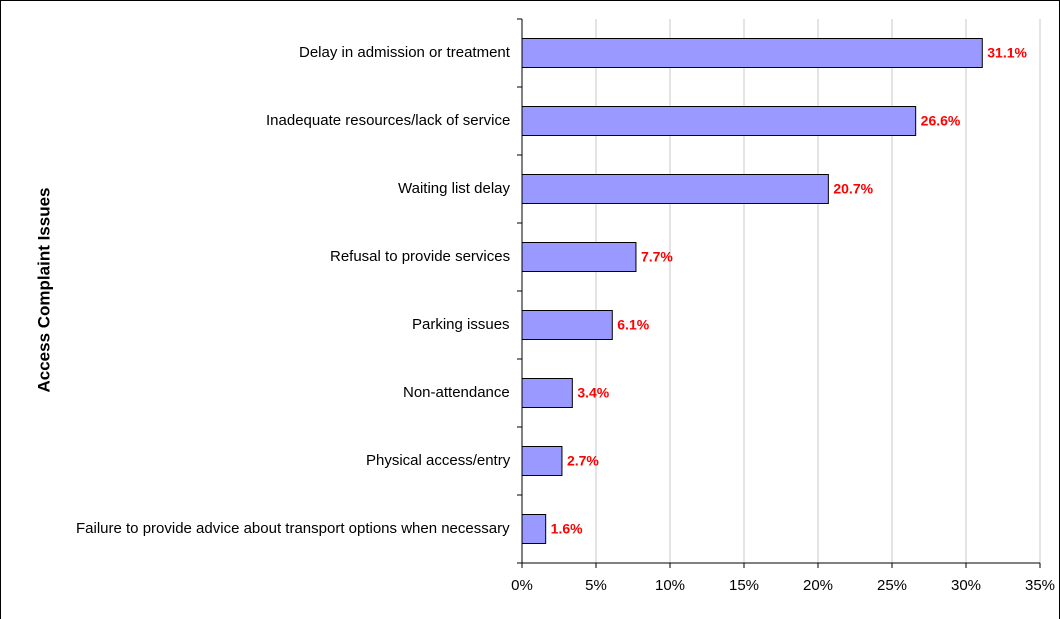 This screenshot has height=619, width=1060. What do you see at coordinates (744, 585) in the screenshot?
I see `x-tick-label: 15%` at bounding box center [744, 585].